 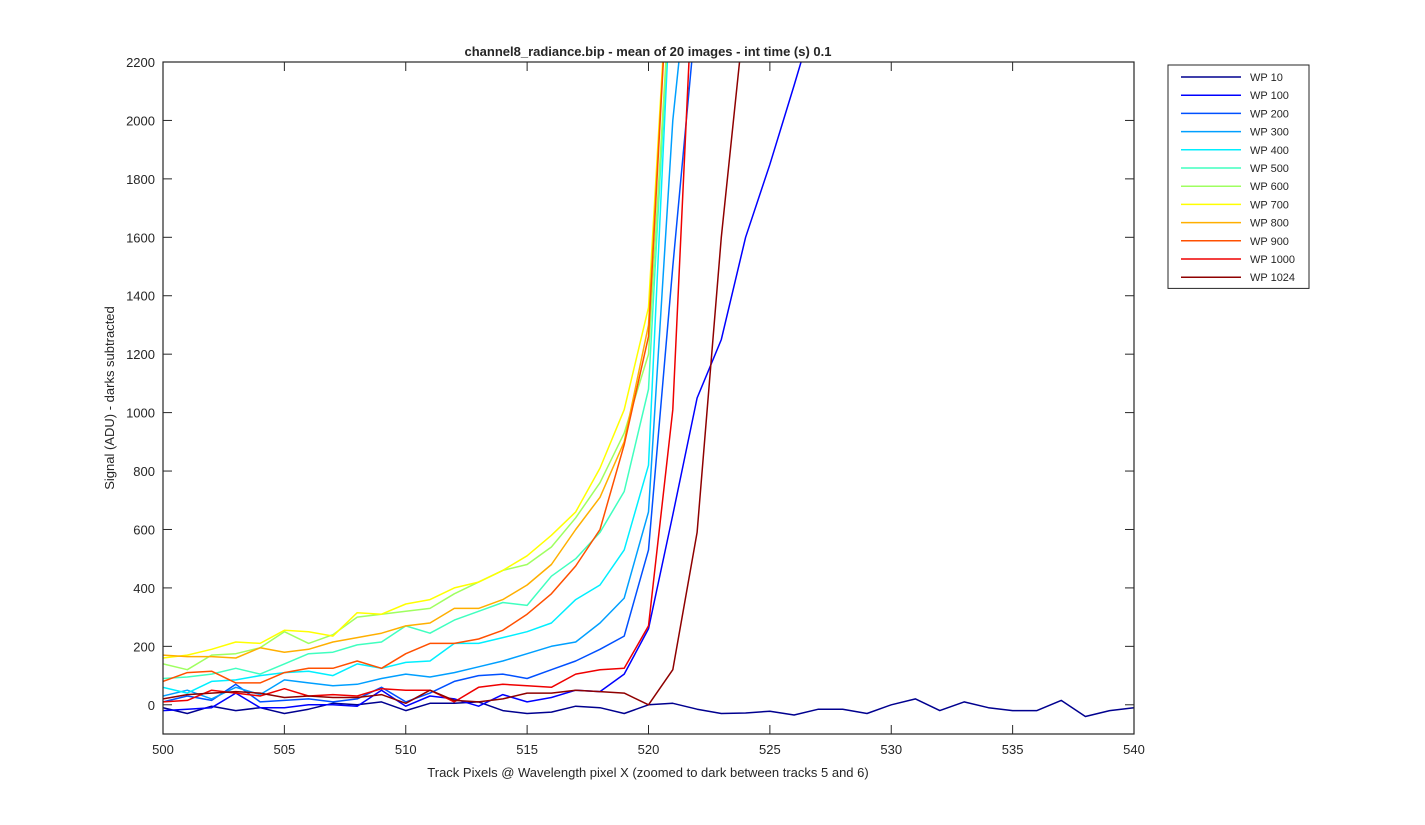 I want to click on x-tick-label: 540, so click(x=1134, y=749).